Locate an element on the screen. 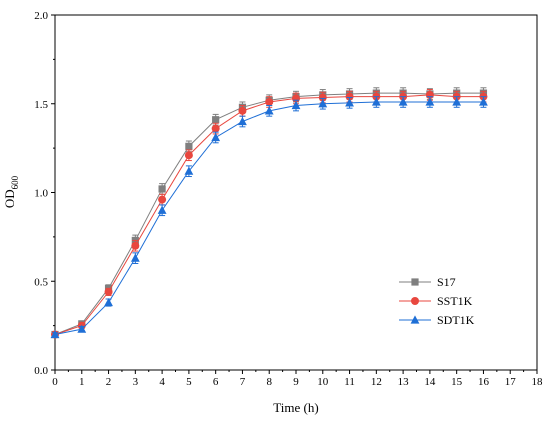 This screenshot has width=550, height=423. legend-label: SDT1K is located at coordinates (456, 320).